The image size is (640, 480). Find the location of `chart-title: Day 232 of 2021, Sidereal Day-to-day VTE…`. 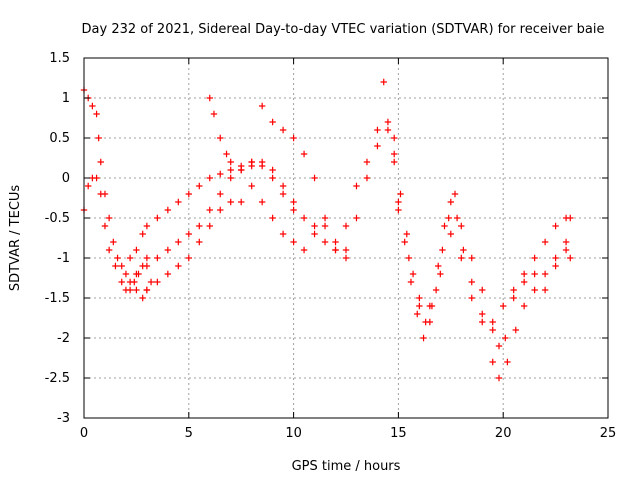

chart-title: Day 232 of 2021, Sidereal Day-to-day VTE… is located at coordinates (343, 29).